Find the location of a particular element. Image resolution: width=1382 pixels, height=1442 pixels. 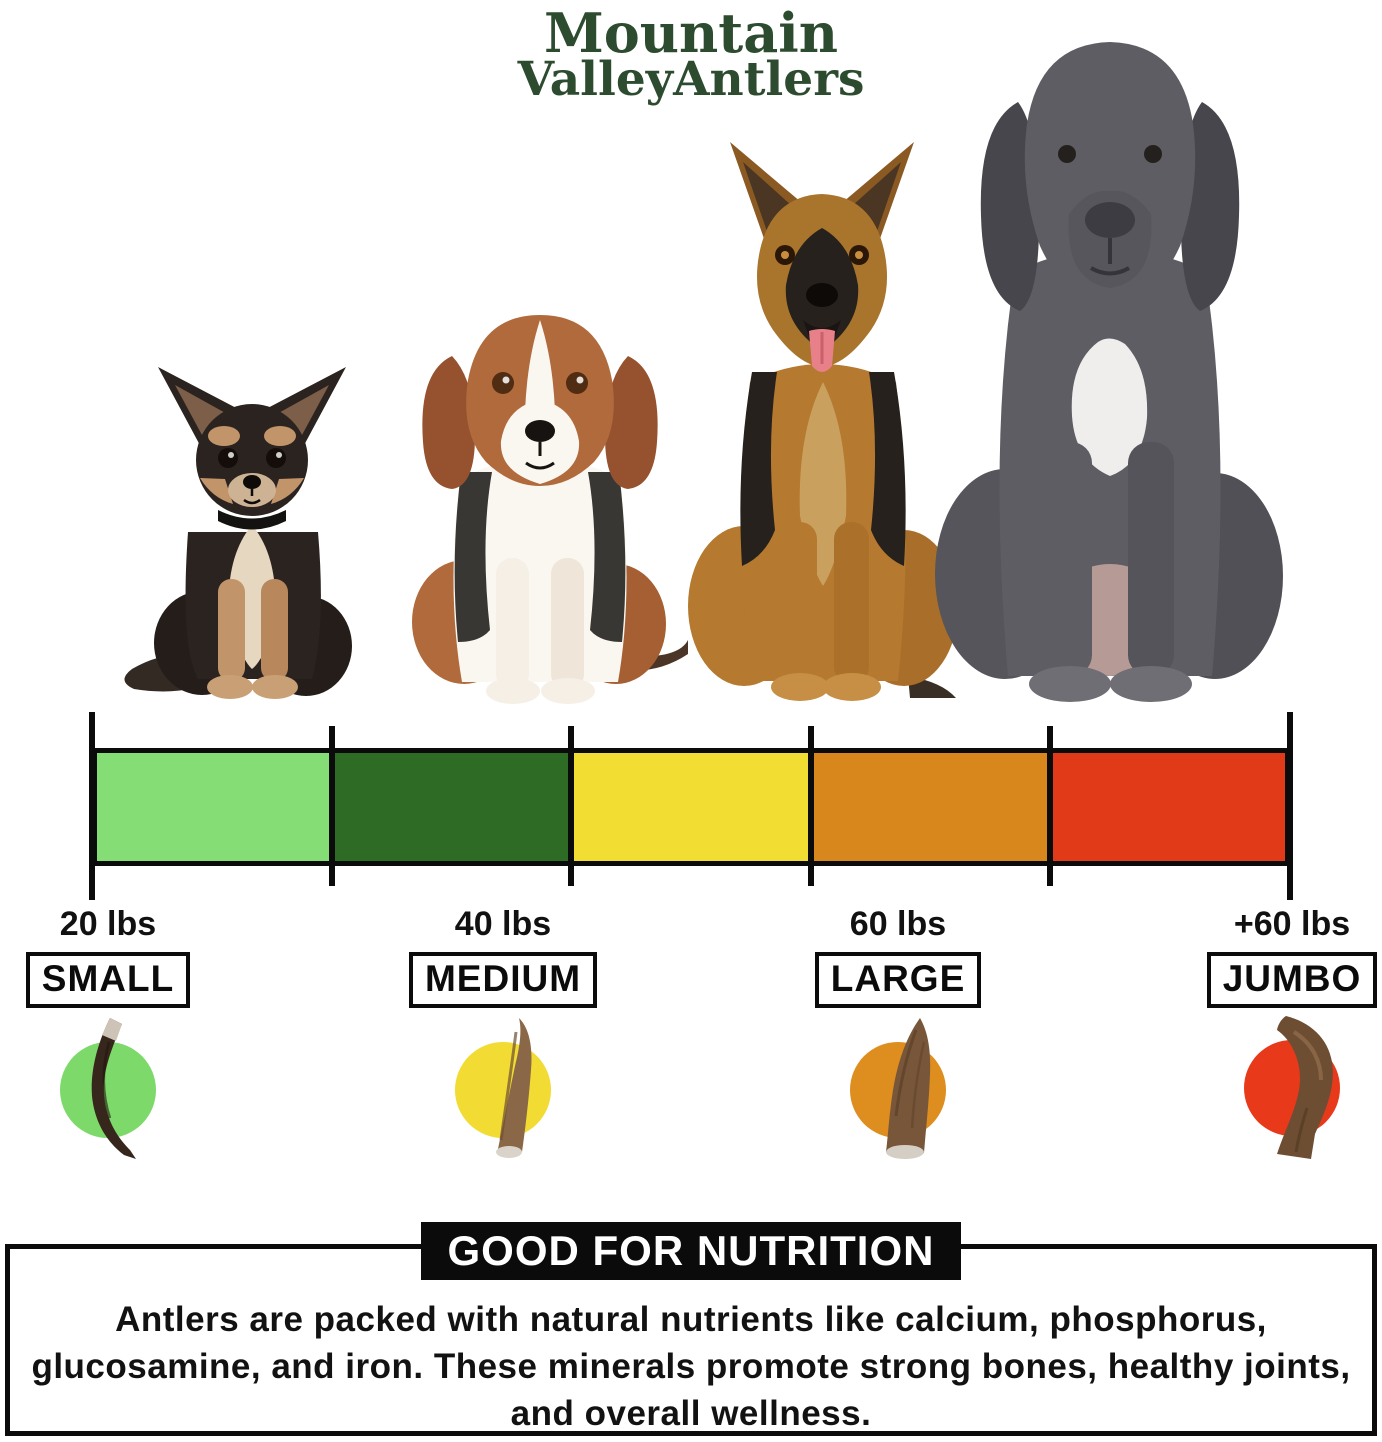

tier-column-medium: 40 lbs MEDIUM is located at coordinates (503, 956).